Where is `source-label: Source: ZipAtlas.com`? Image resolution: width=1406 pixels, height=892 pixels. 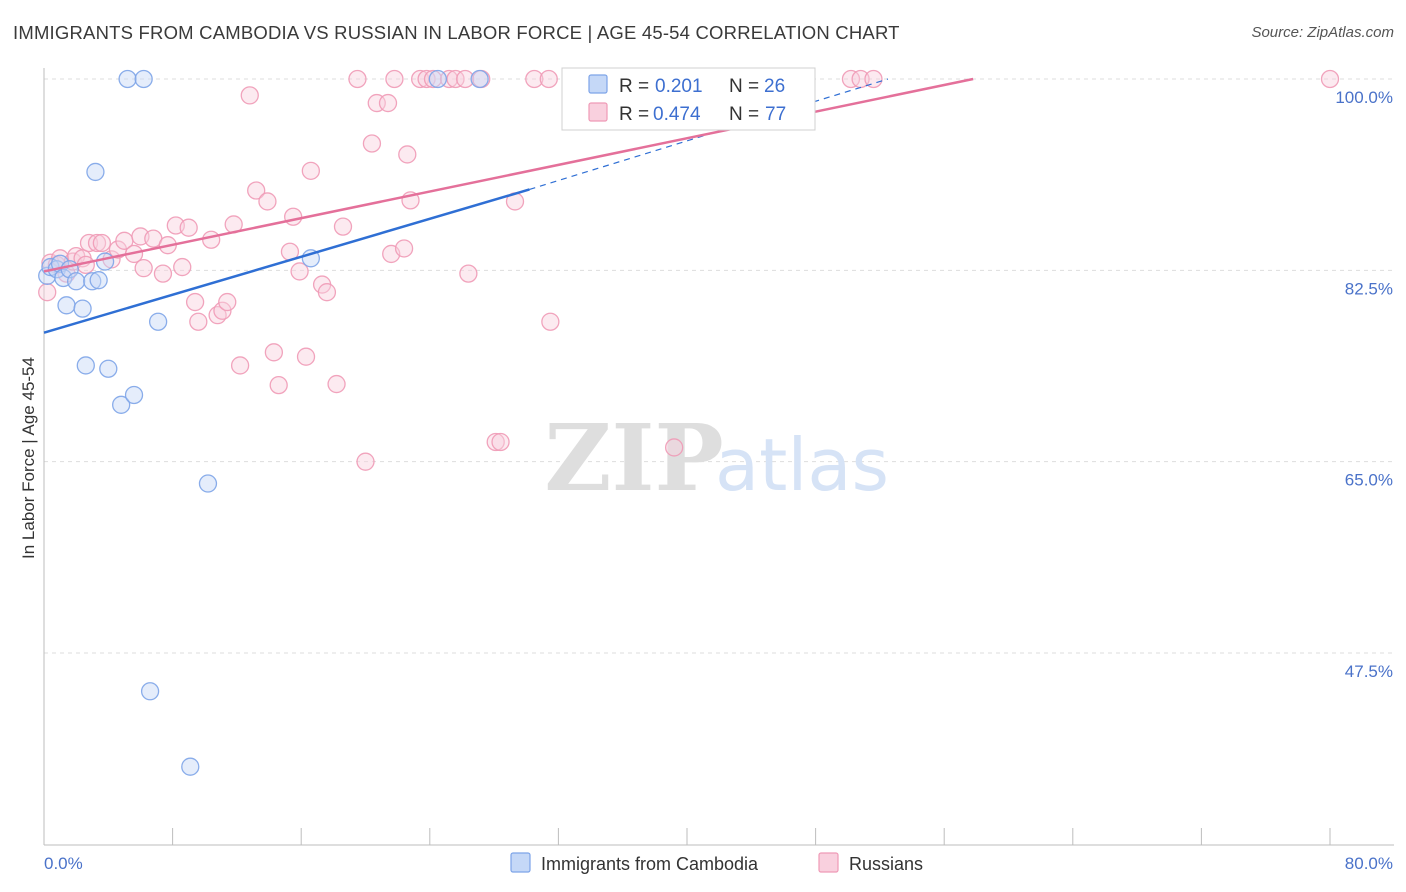
source-label: Source: ZipAtlas.com is located at coordinates (1322, 32).